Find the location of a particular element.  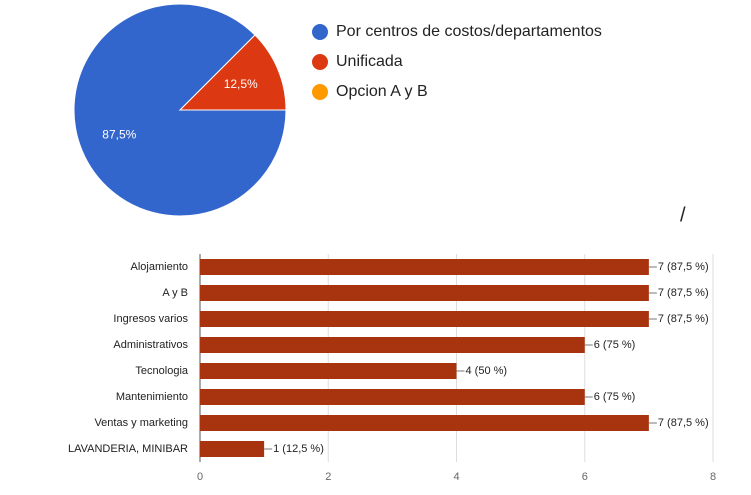

y-tick-label: LAVANDERIA, MINIBAR is located at coordinates (128, 449).